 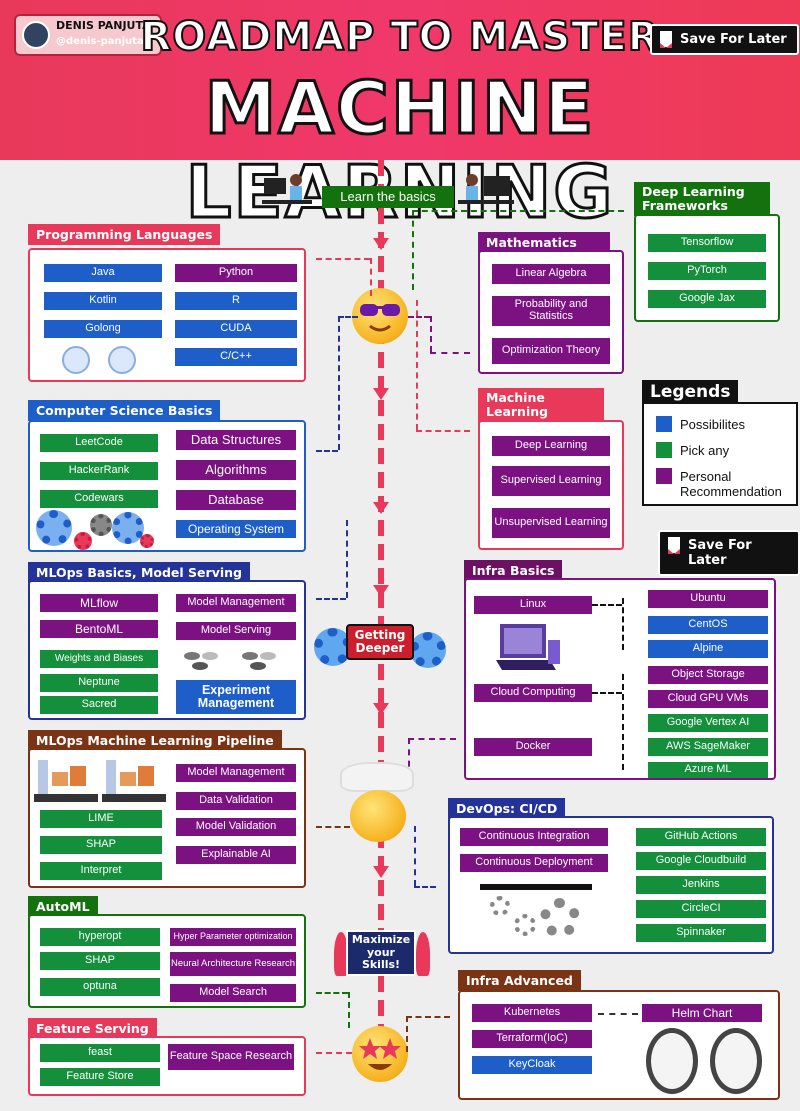 What do you see at coordinates (724, 39) in the screenshot?
I see `save-for-later-button: Save For Later` at bounding box center [724, 39].